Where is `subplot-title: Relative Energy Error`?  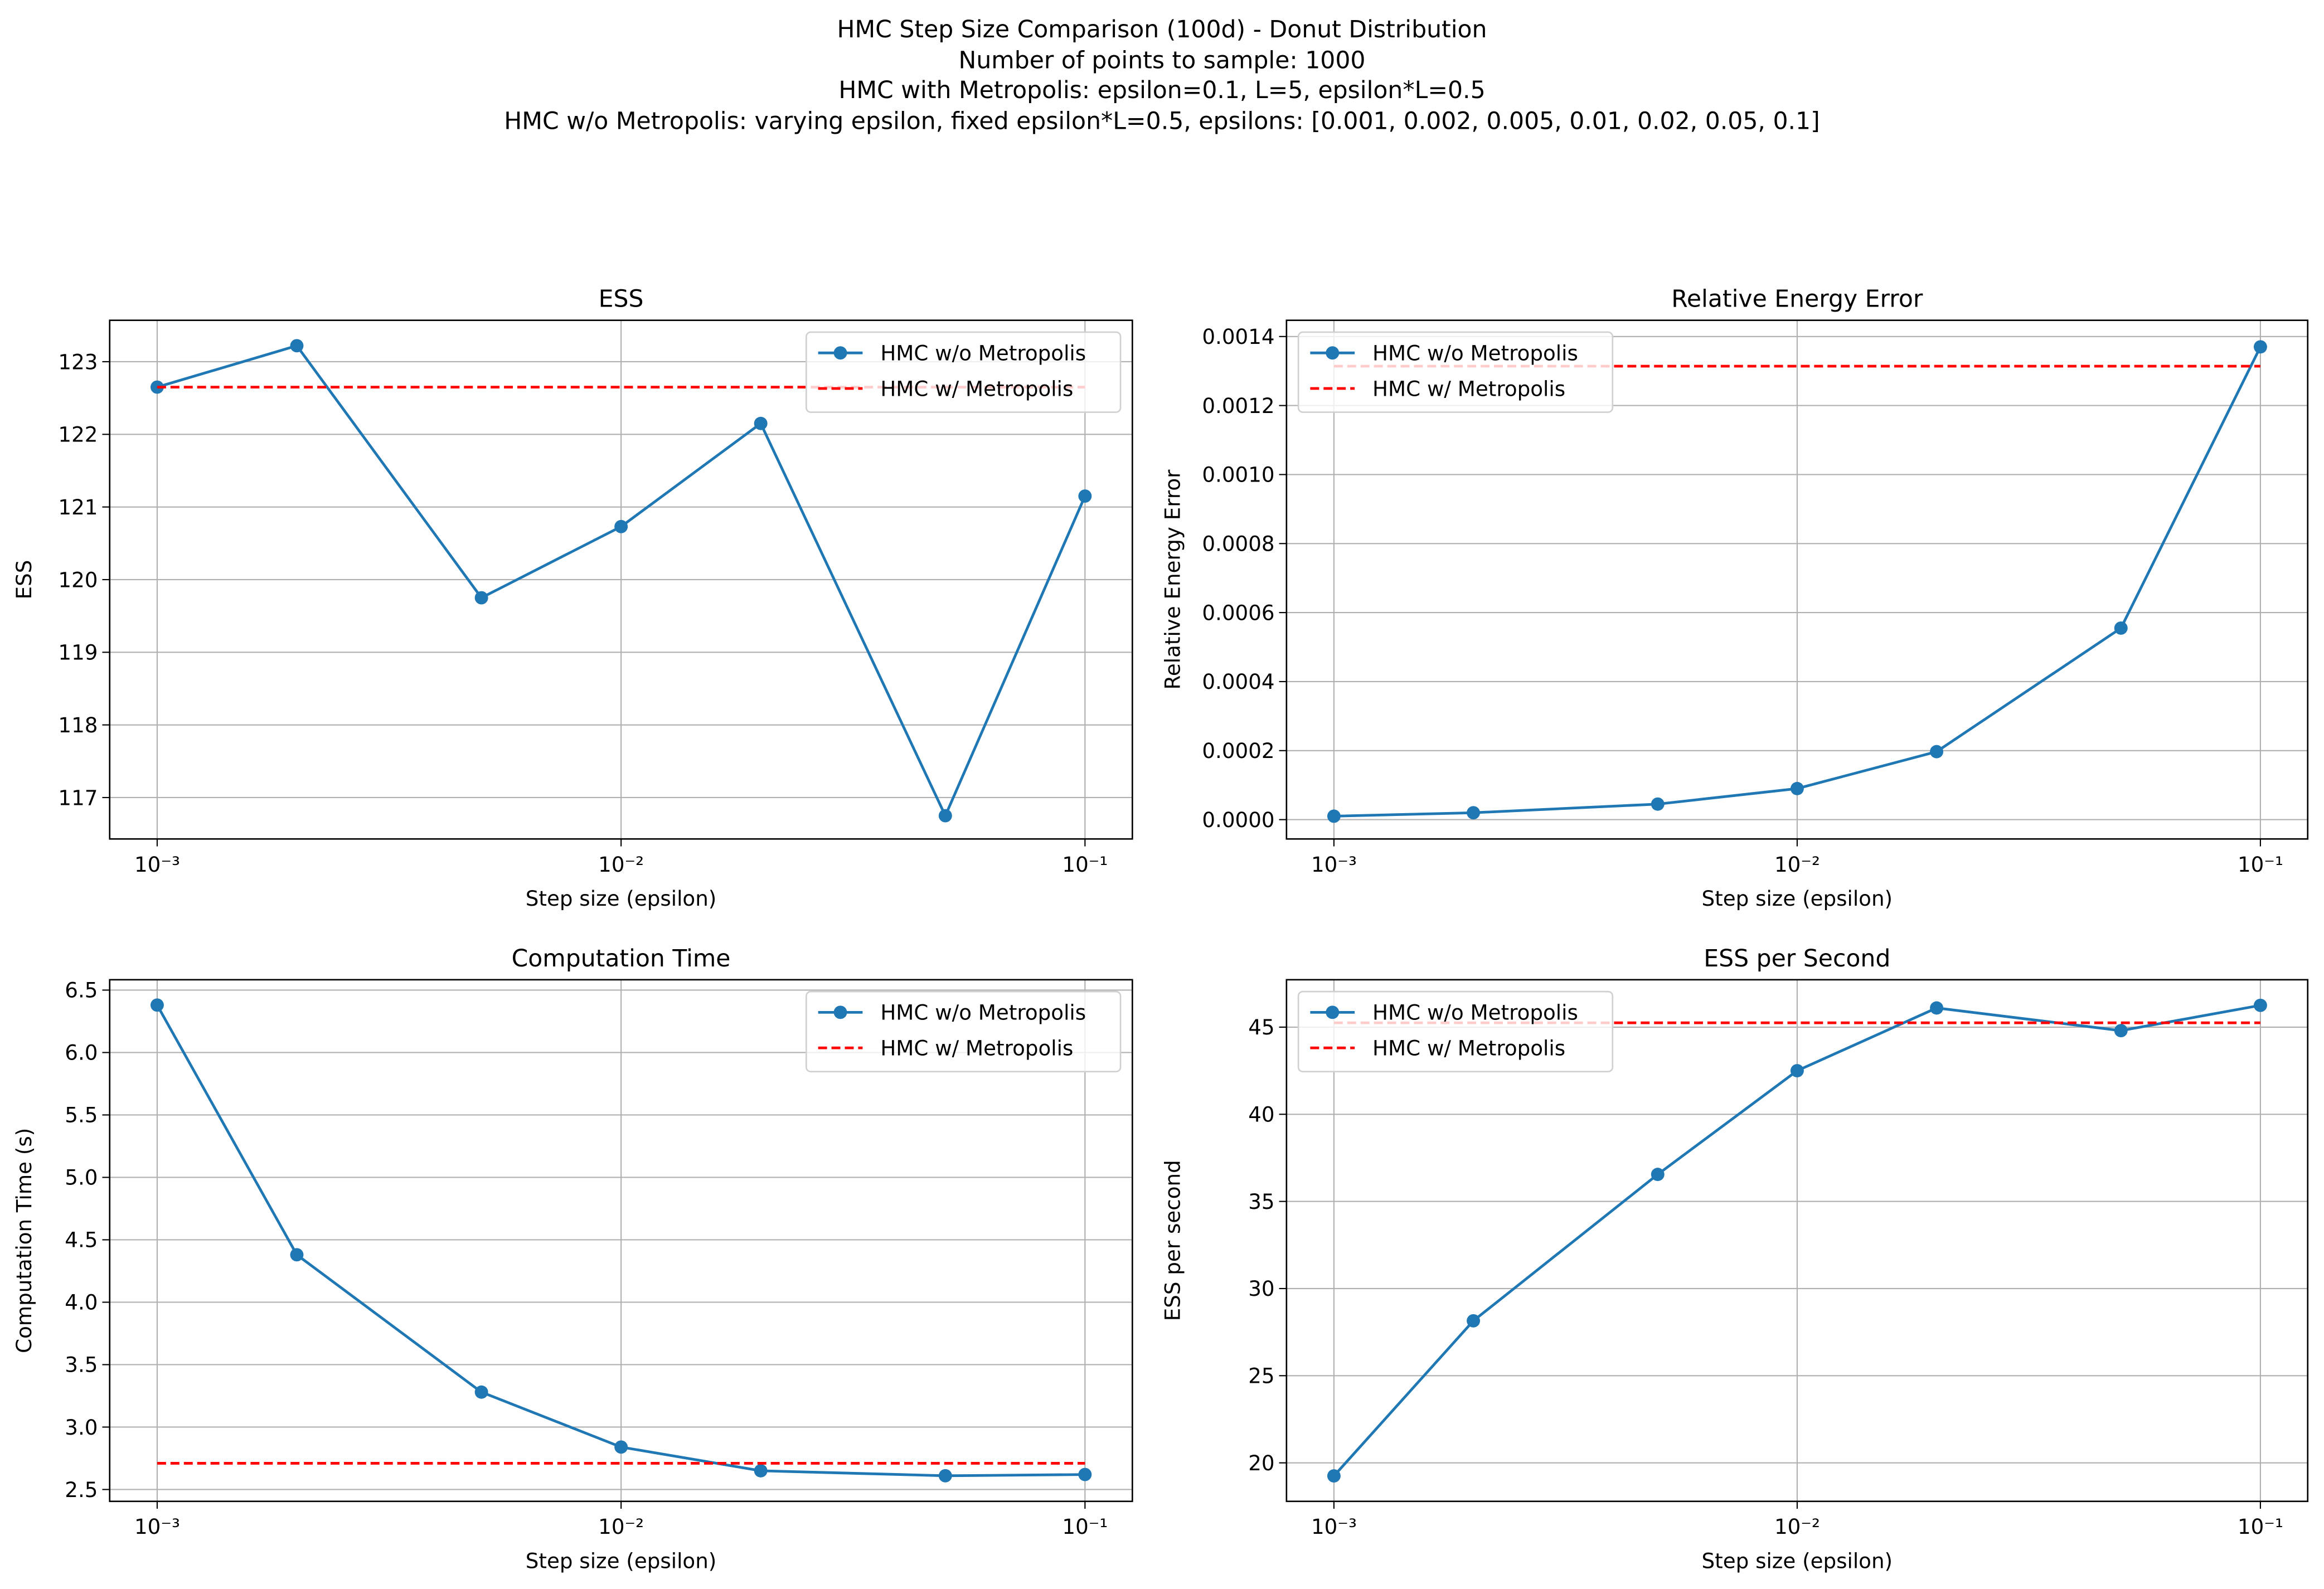
subplot-title: Relative Energy Error is located at coordinates (1797, 299).